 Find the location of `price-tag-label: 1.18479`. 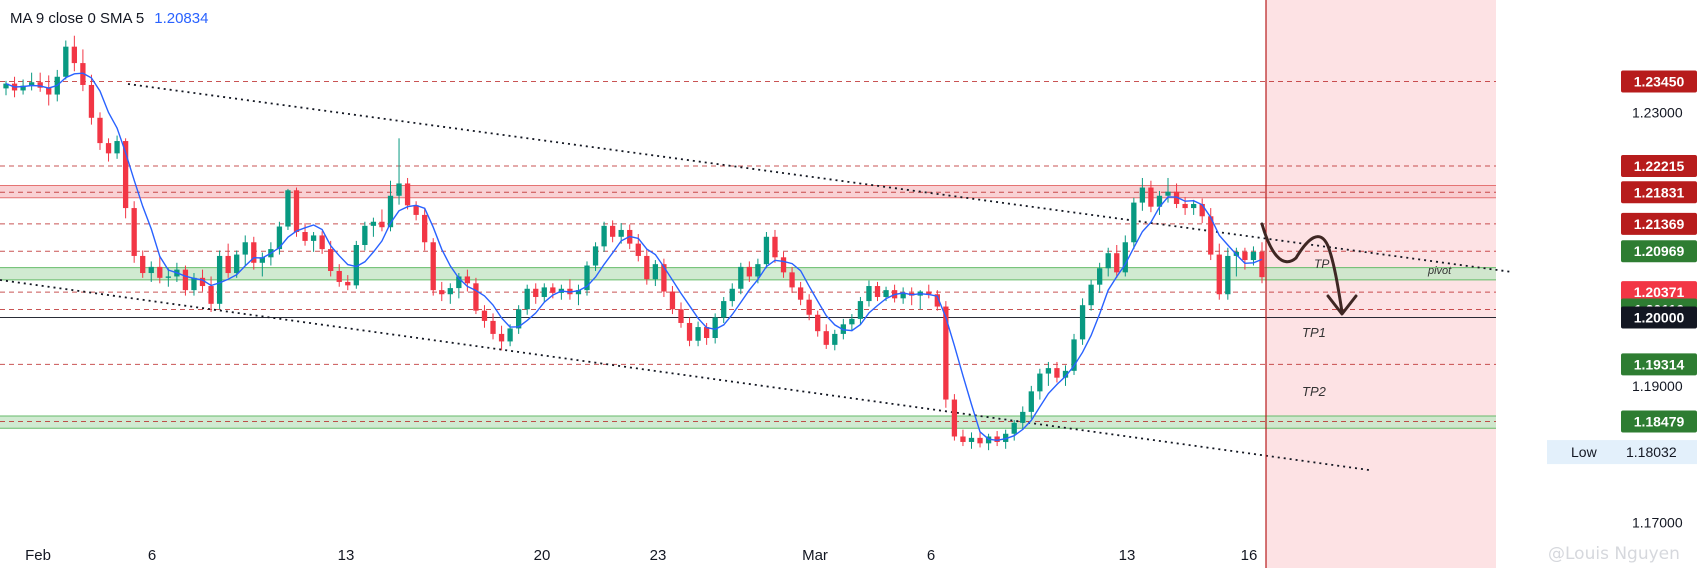

price-tag-label: 1.18479 is located at coordinates (1659, 422).